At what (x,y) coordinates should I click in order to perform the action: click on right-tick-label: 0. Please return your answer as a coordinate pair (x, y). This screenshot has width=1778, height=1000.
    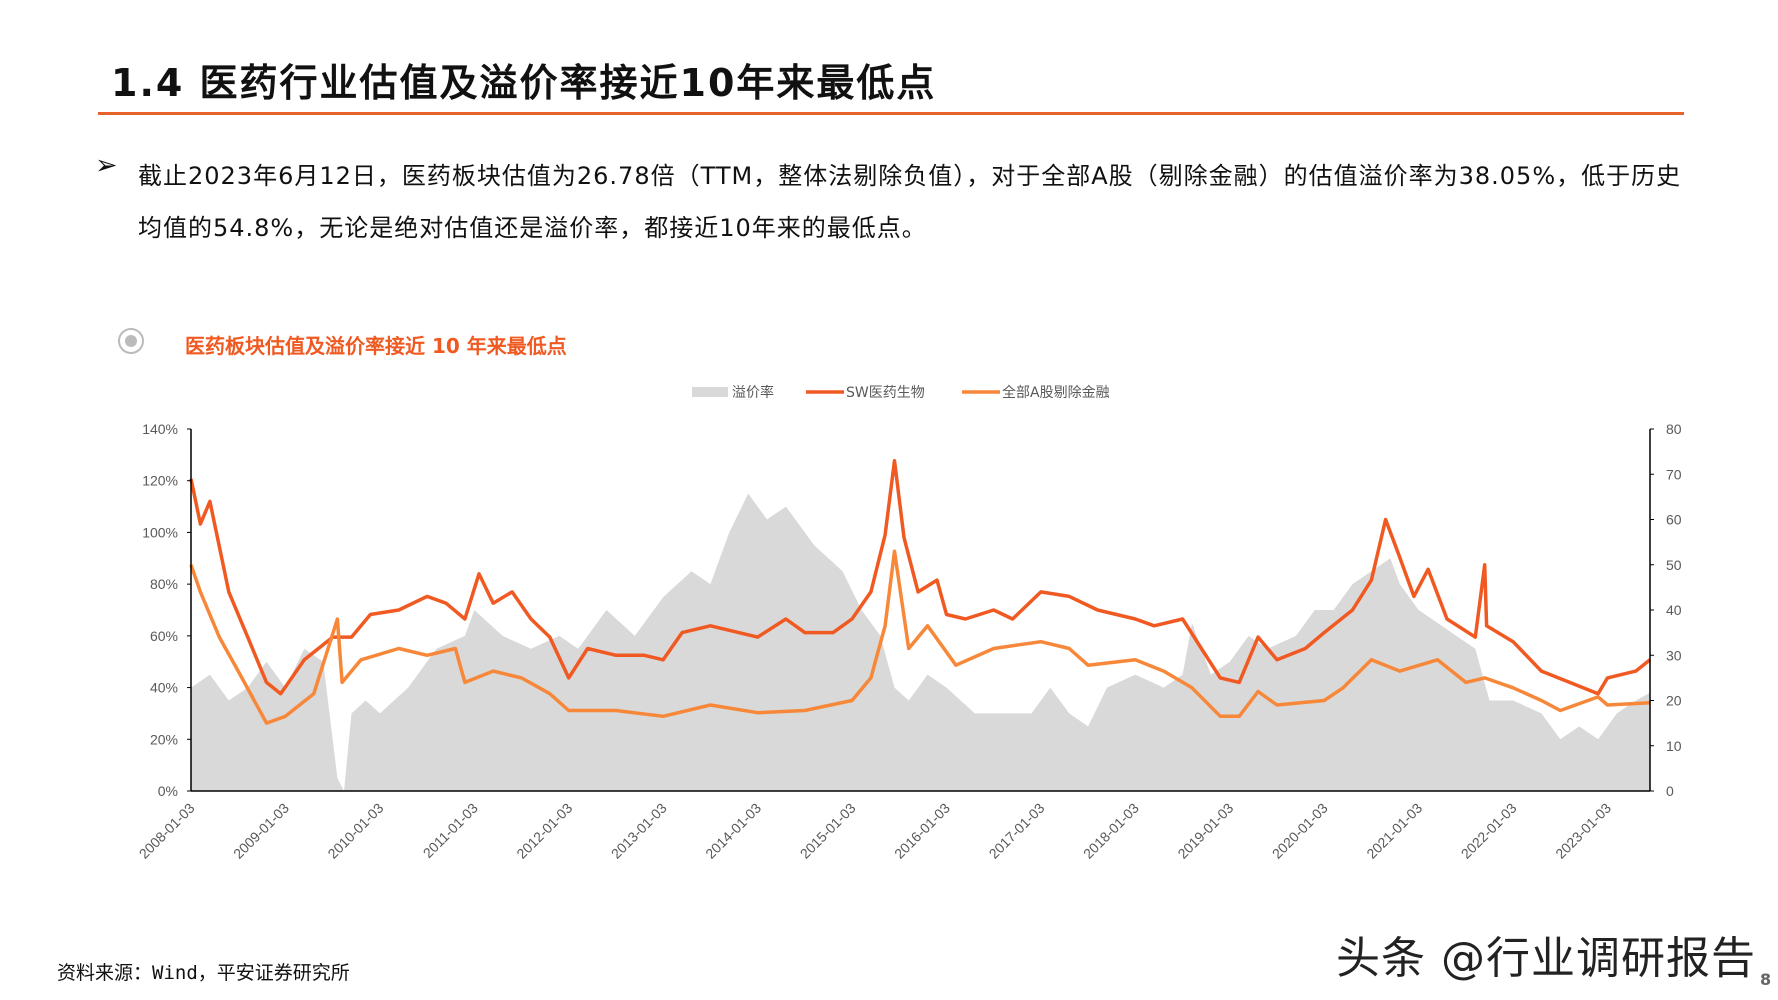
    Looking at the image, I should click on (1670, 791).